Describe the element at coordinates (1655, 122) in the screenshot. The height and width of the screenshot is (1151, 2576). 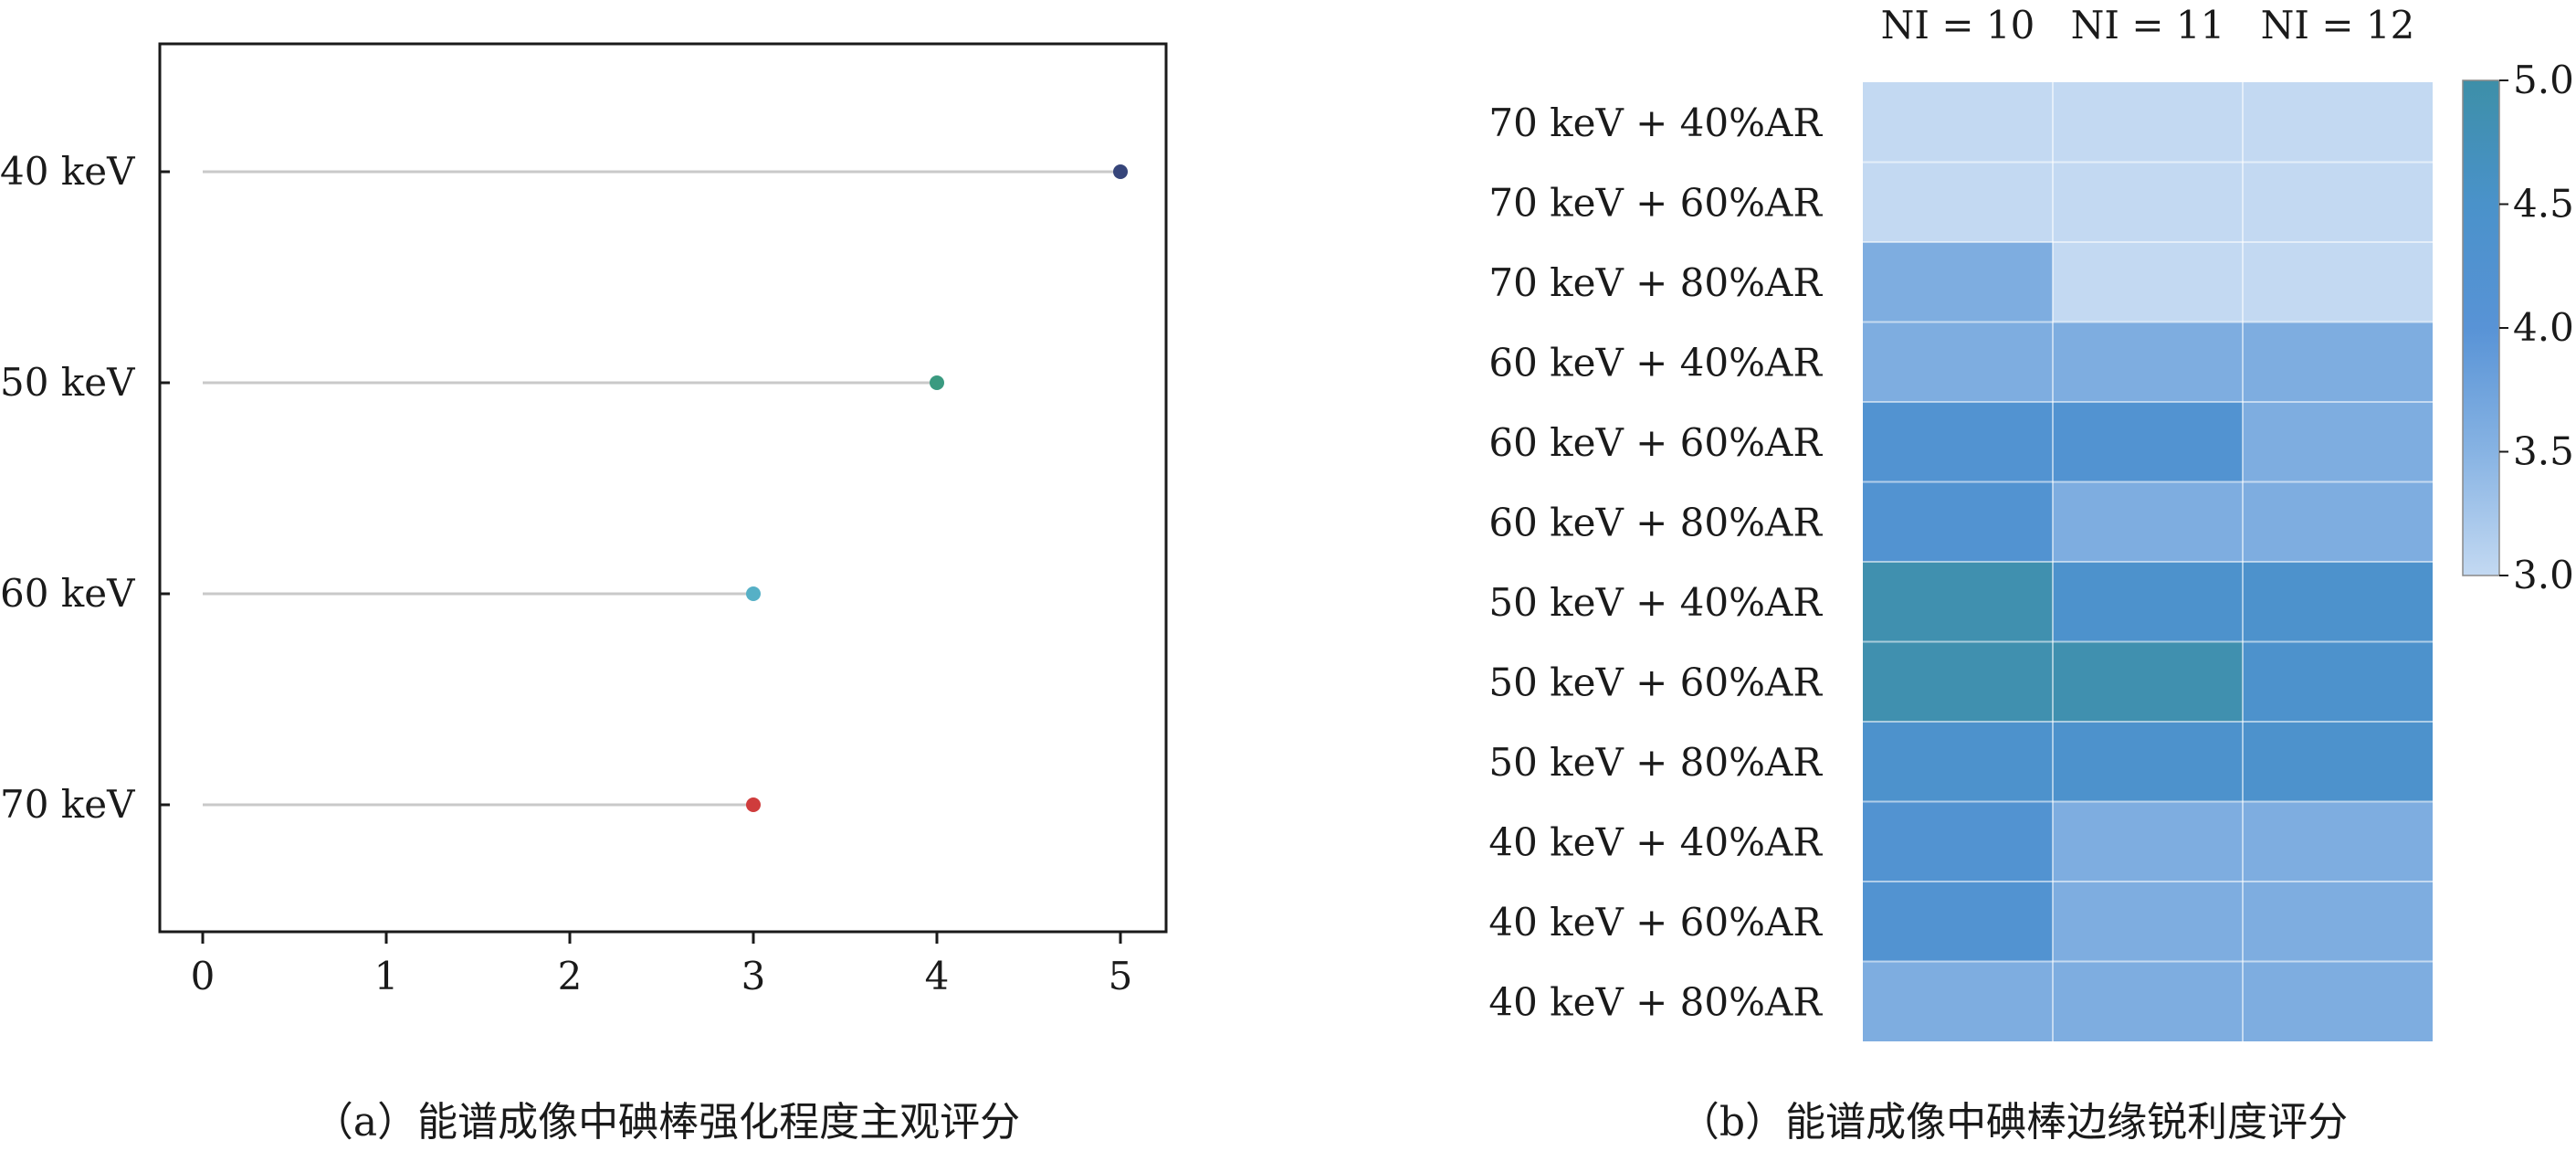
I see `row-label: 70 keV + 40%AR` at that location.